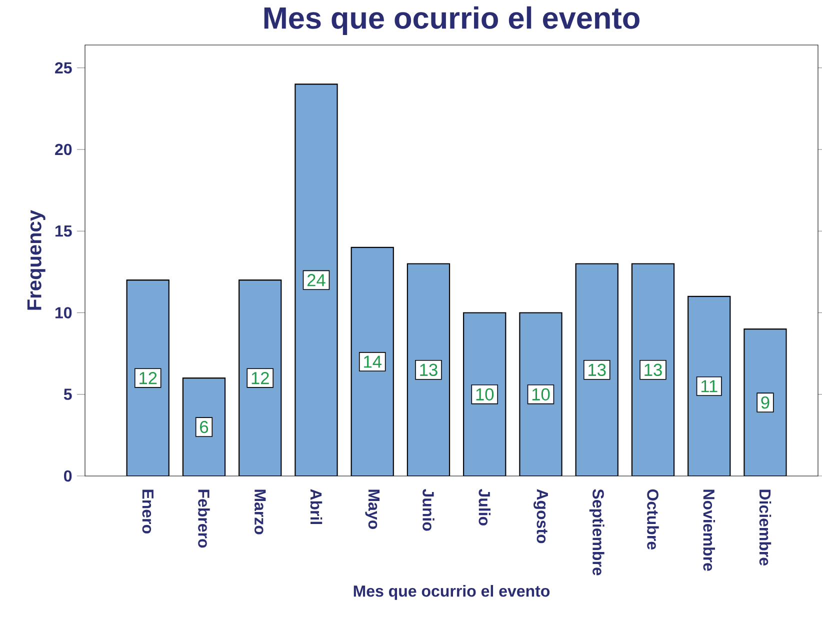 The image size is (822, 642). I want to click on y-tick-label: 5, so click(68, 394).